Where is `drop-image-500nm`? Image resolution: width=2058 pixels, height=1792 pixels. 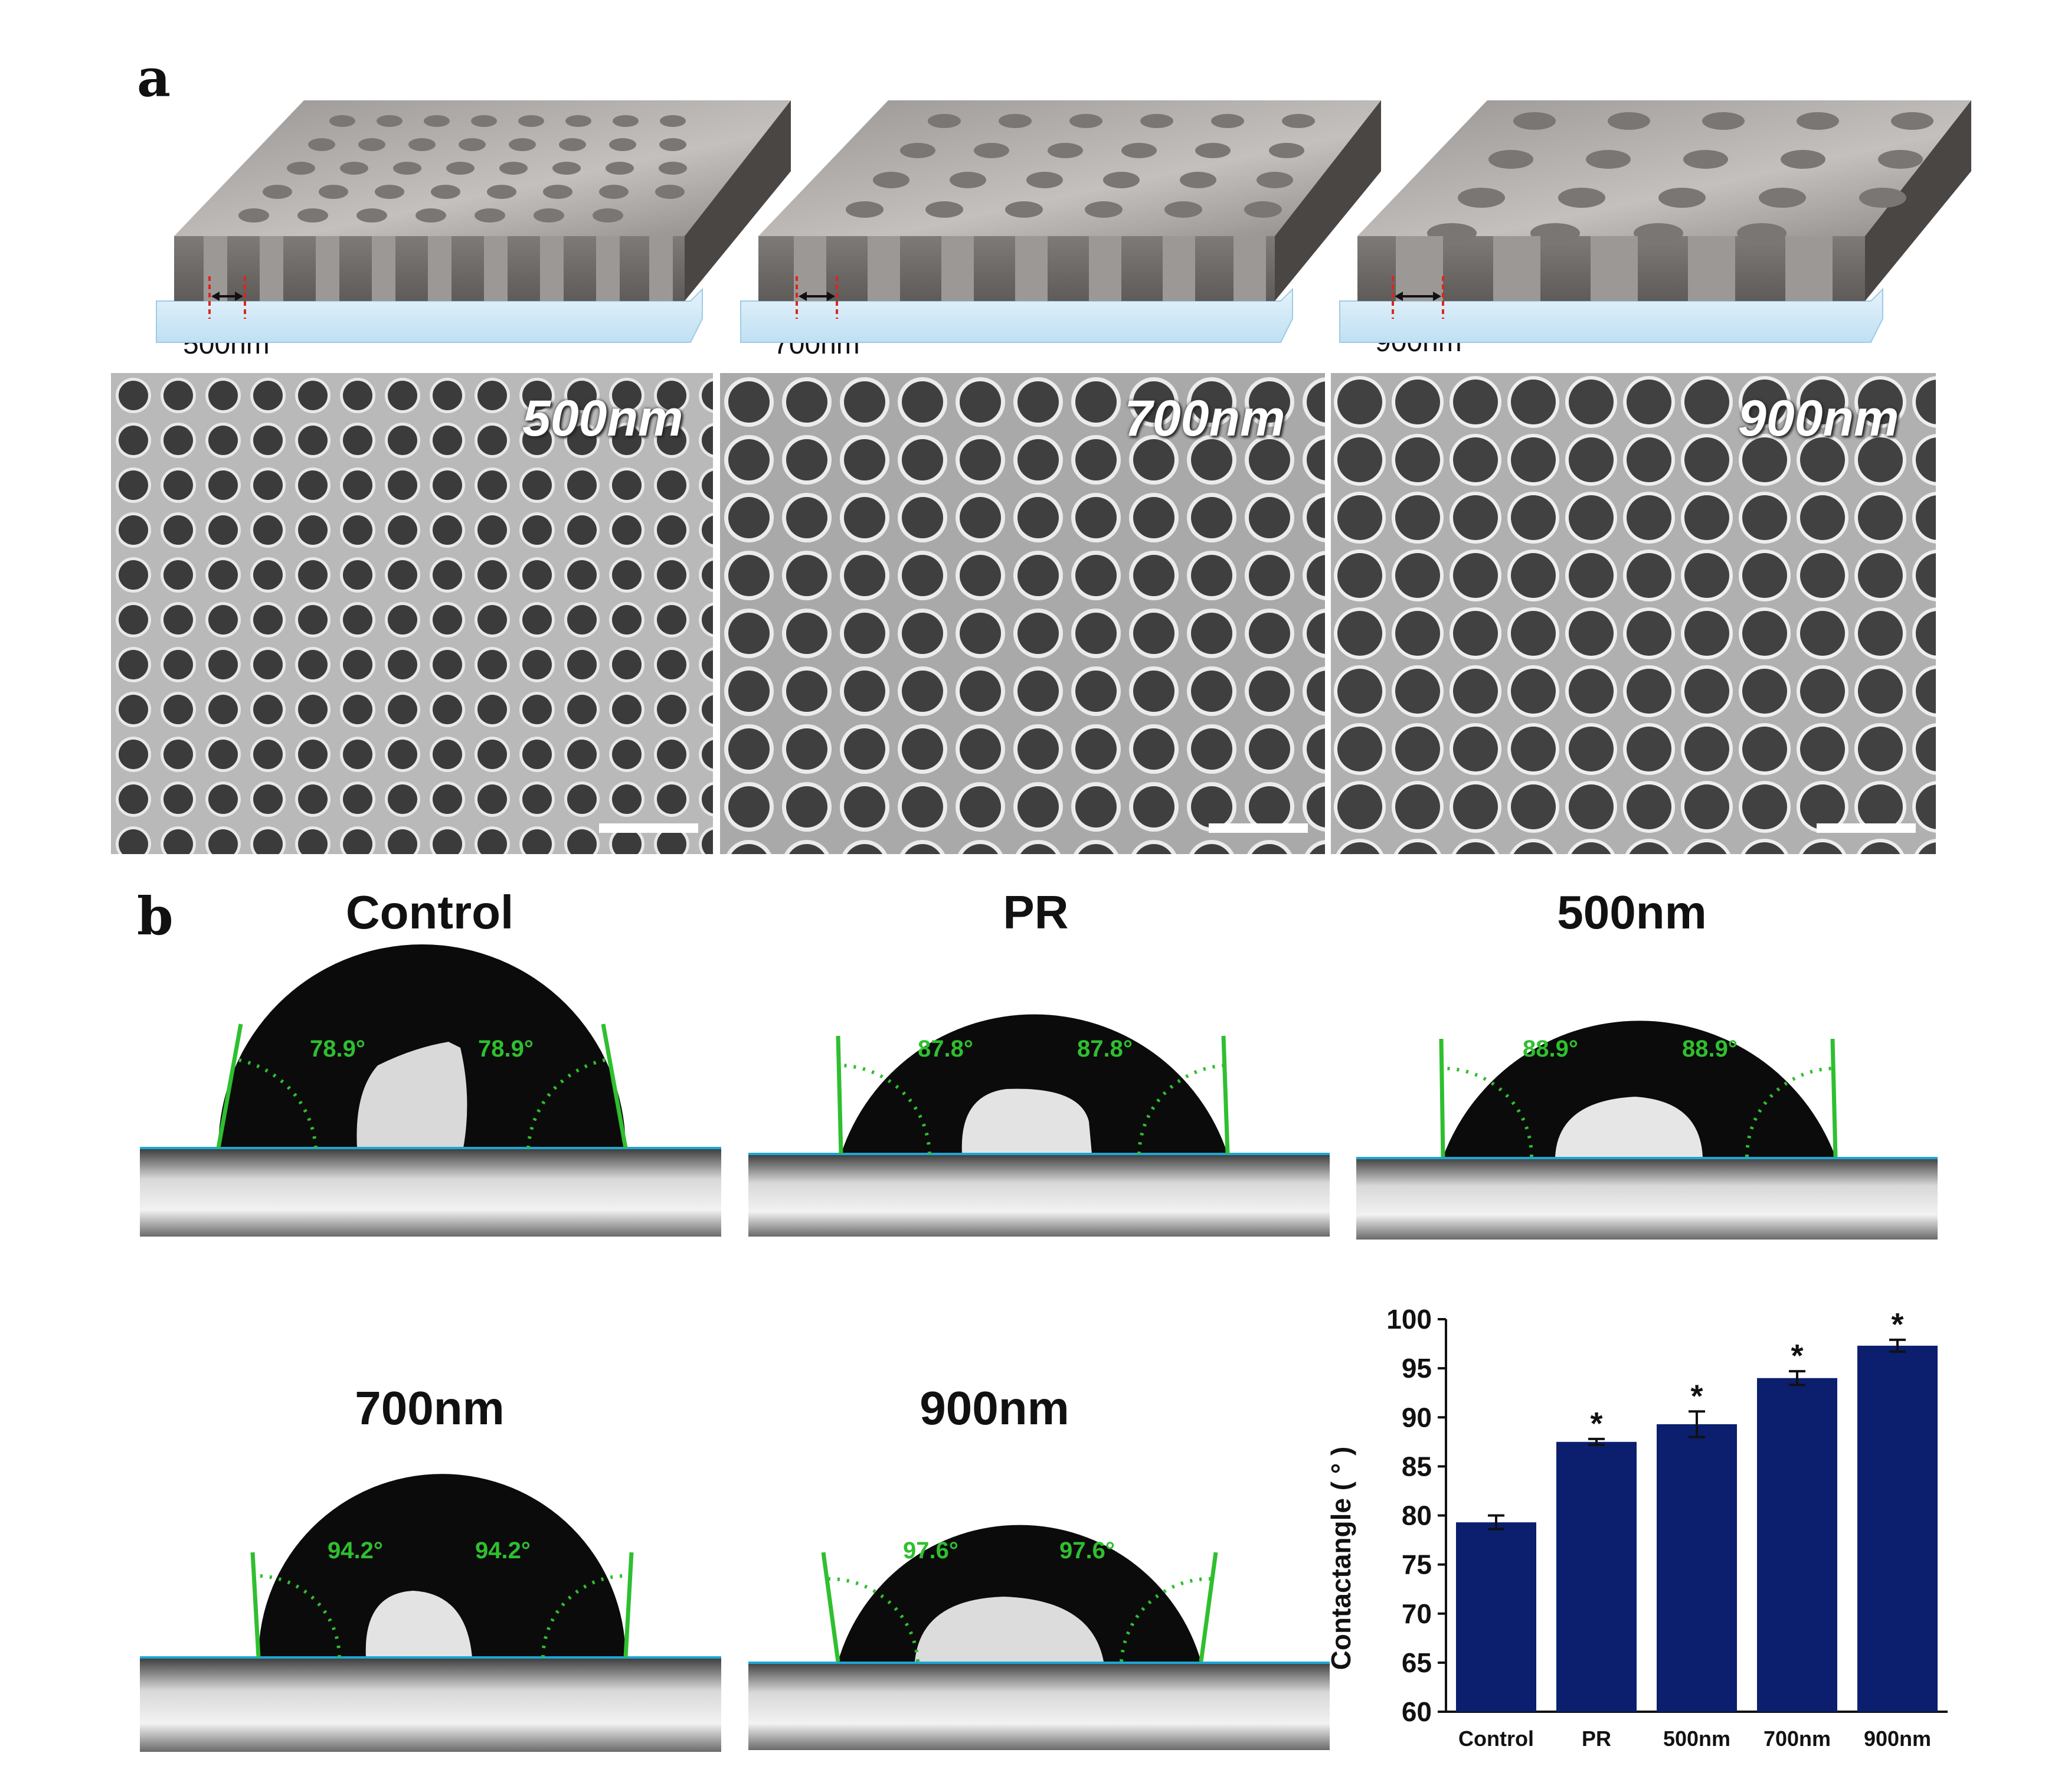 drop-image-500nm is located at coordinates (1647, 1130).